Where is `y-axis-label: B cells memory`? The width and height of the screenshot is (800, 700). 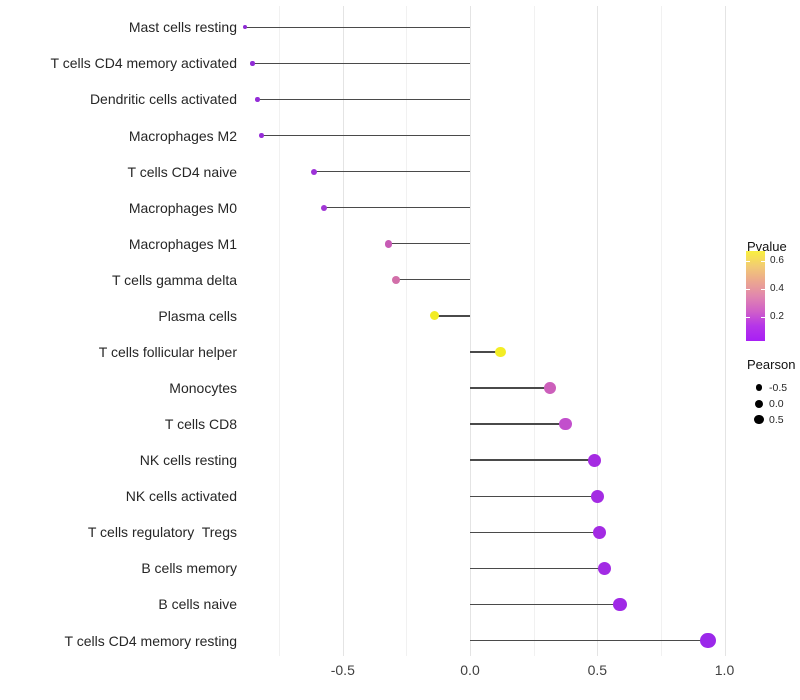 y-axis-label: B cells memory is located at coordinates (189, 568).